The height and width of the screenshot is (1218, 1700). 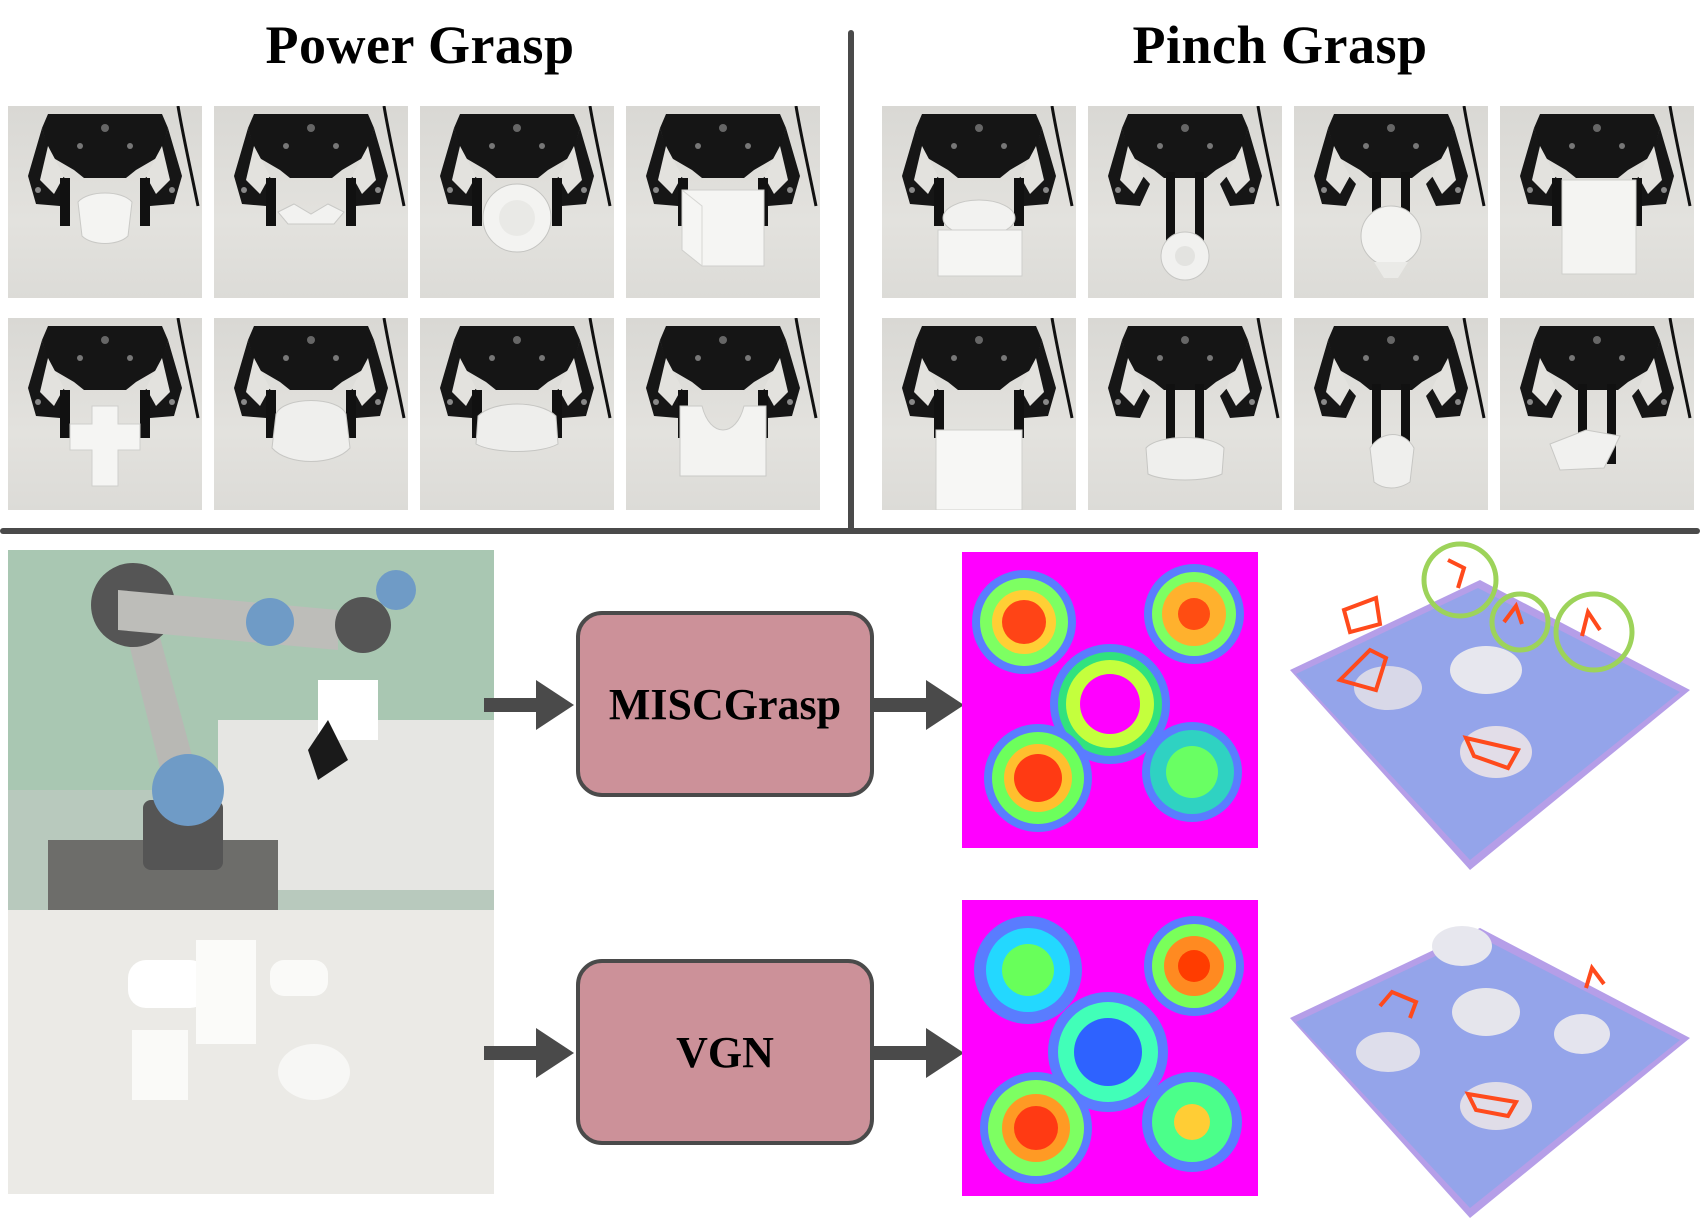 I want to click on miscgrasp-grasp-reconstruction, so click(x=1490, y=705).